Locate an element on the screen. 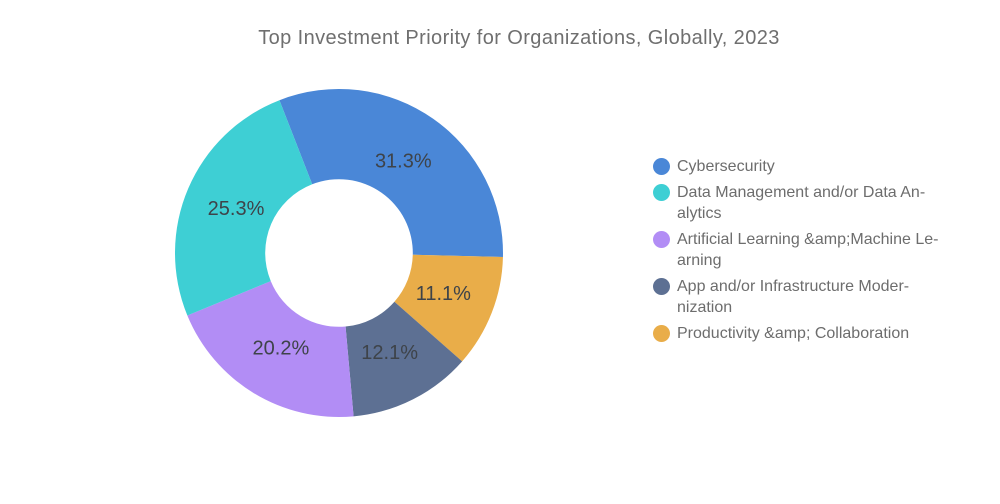  slice-percent-label: 25.3% is located at coordinates (236, 209).